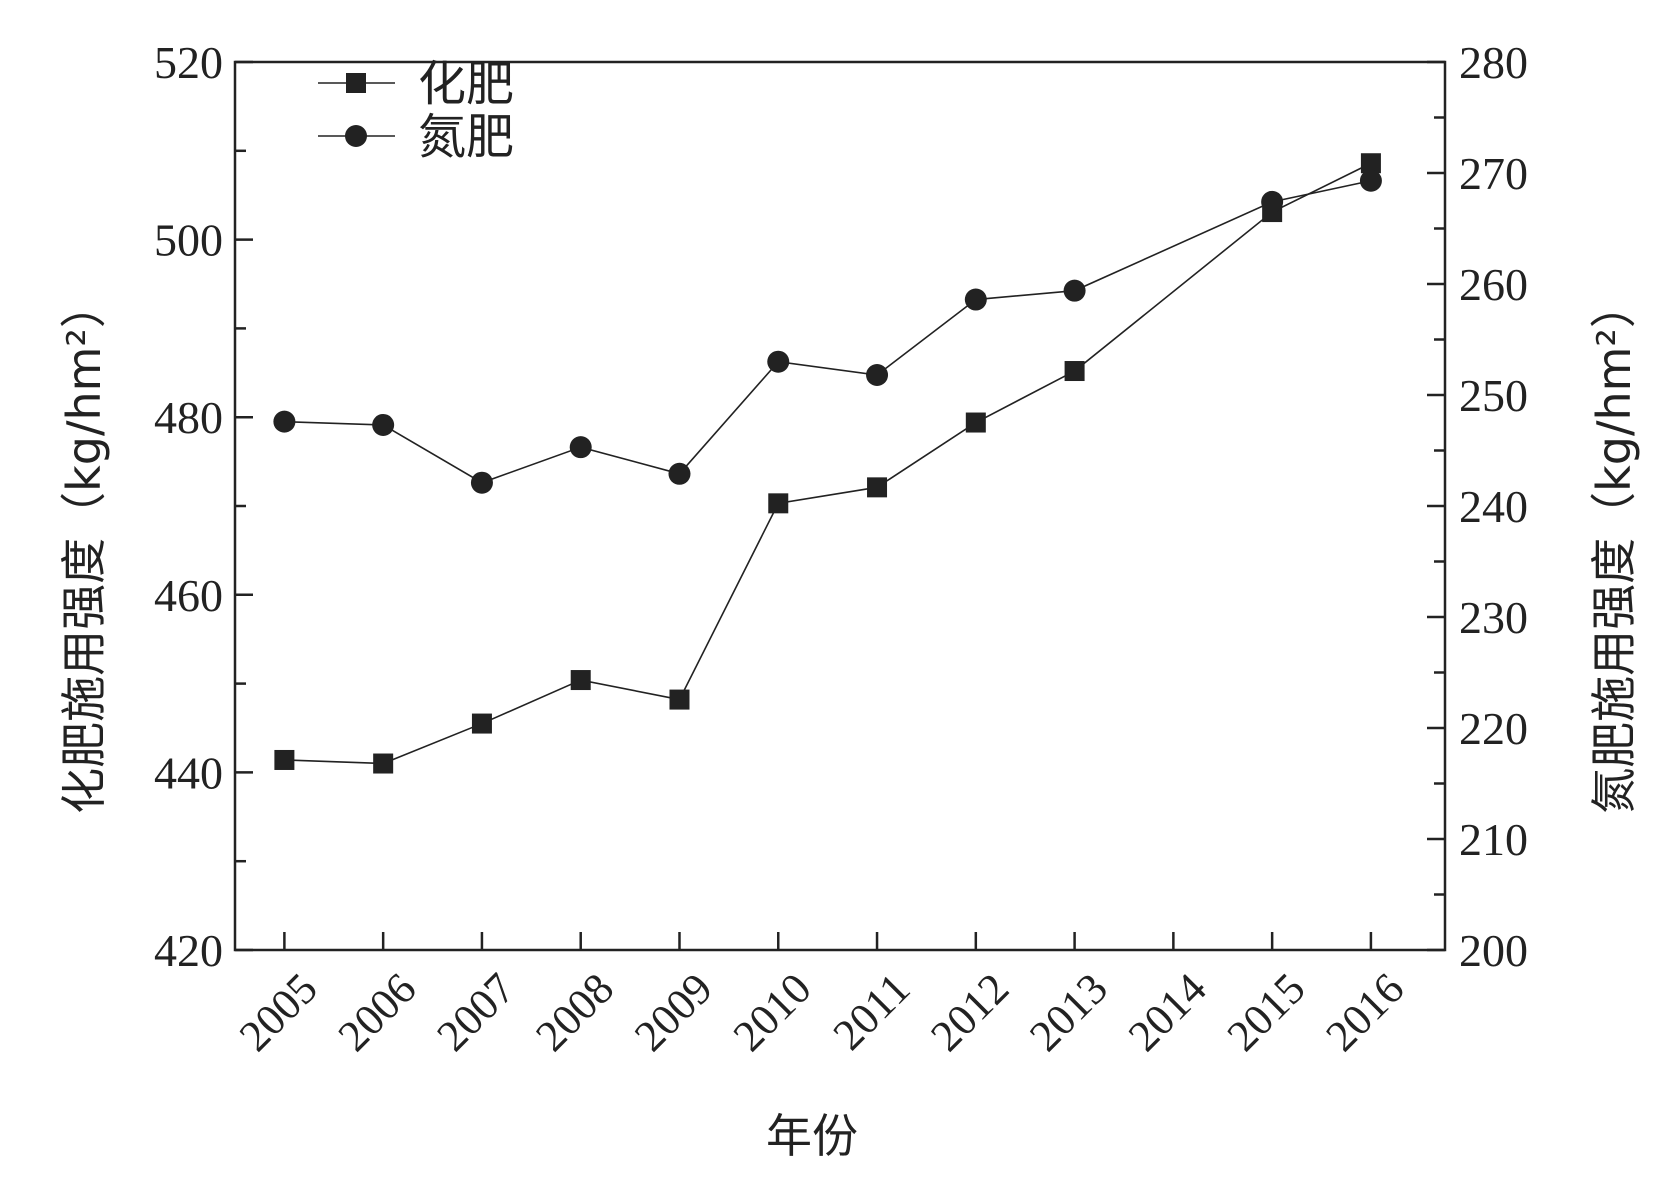 The height and width of the screenshot is (1188, 1673). What do you see at coordinates (377, 1012) in the screenshot?
I see `x-tick-label: 2006` at bounding box center [377, 1012].